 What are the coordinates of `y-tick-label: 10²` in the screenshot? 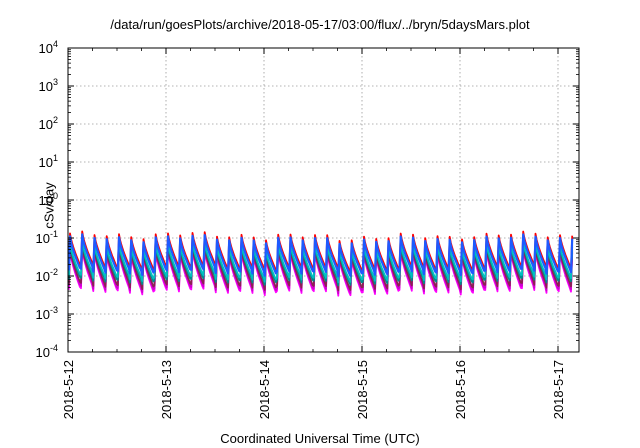 It's located at (48, 123).